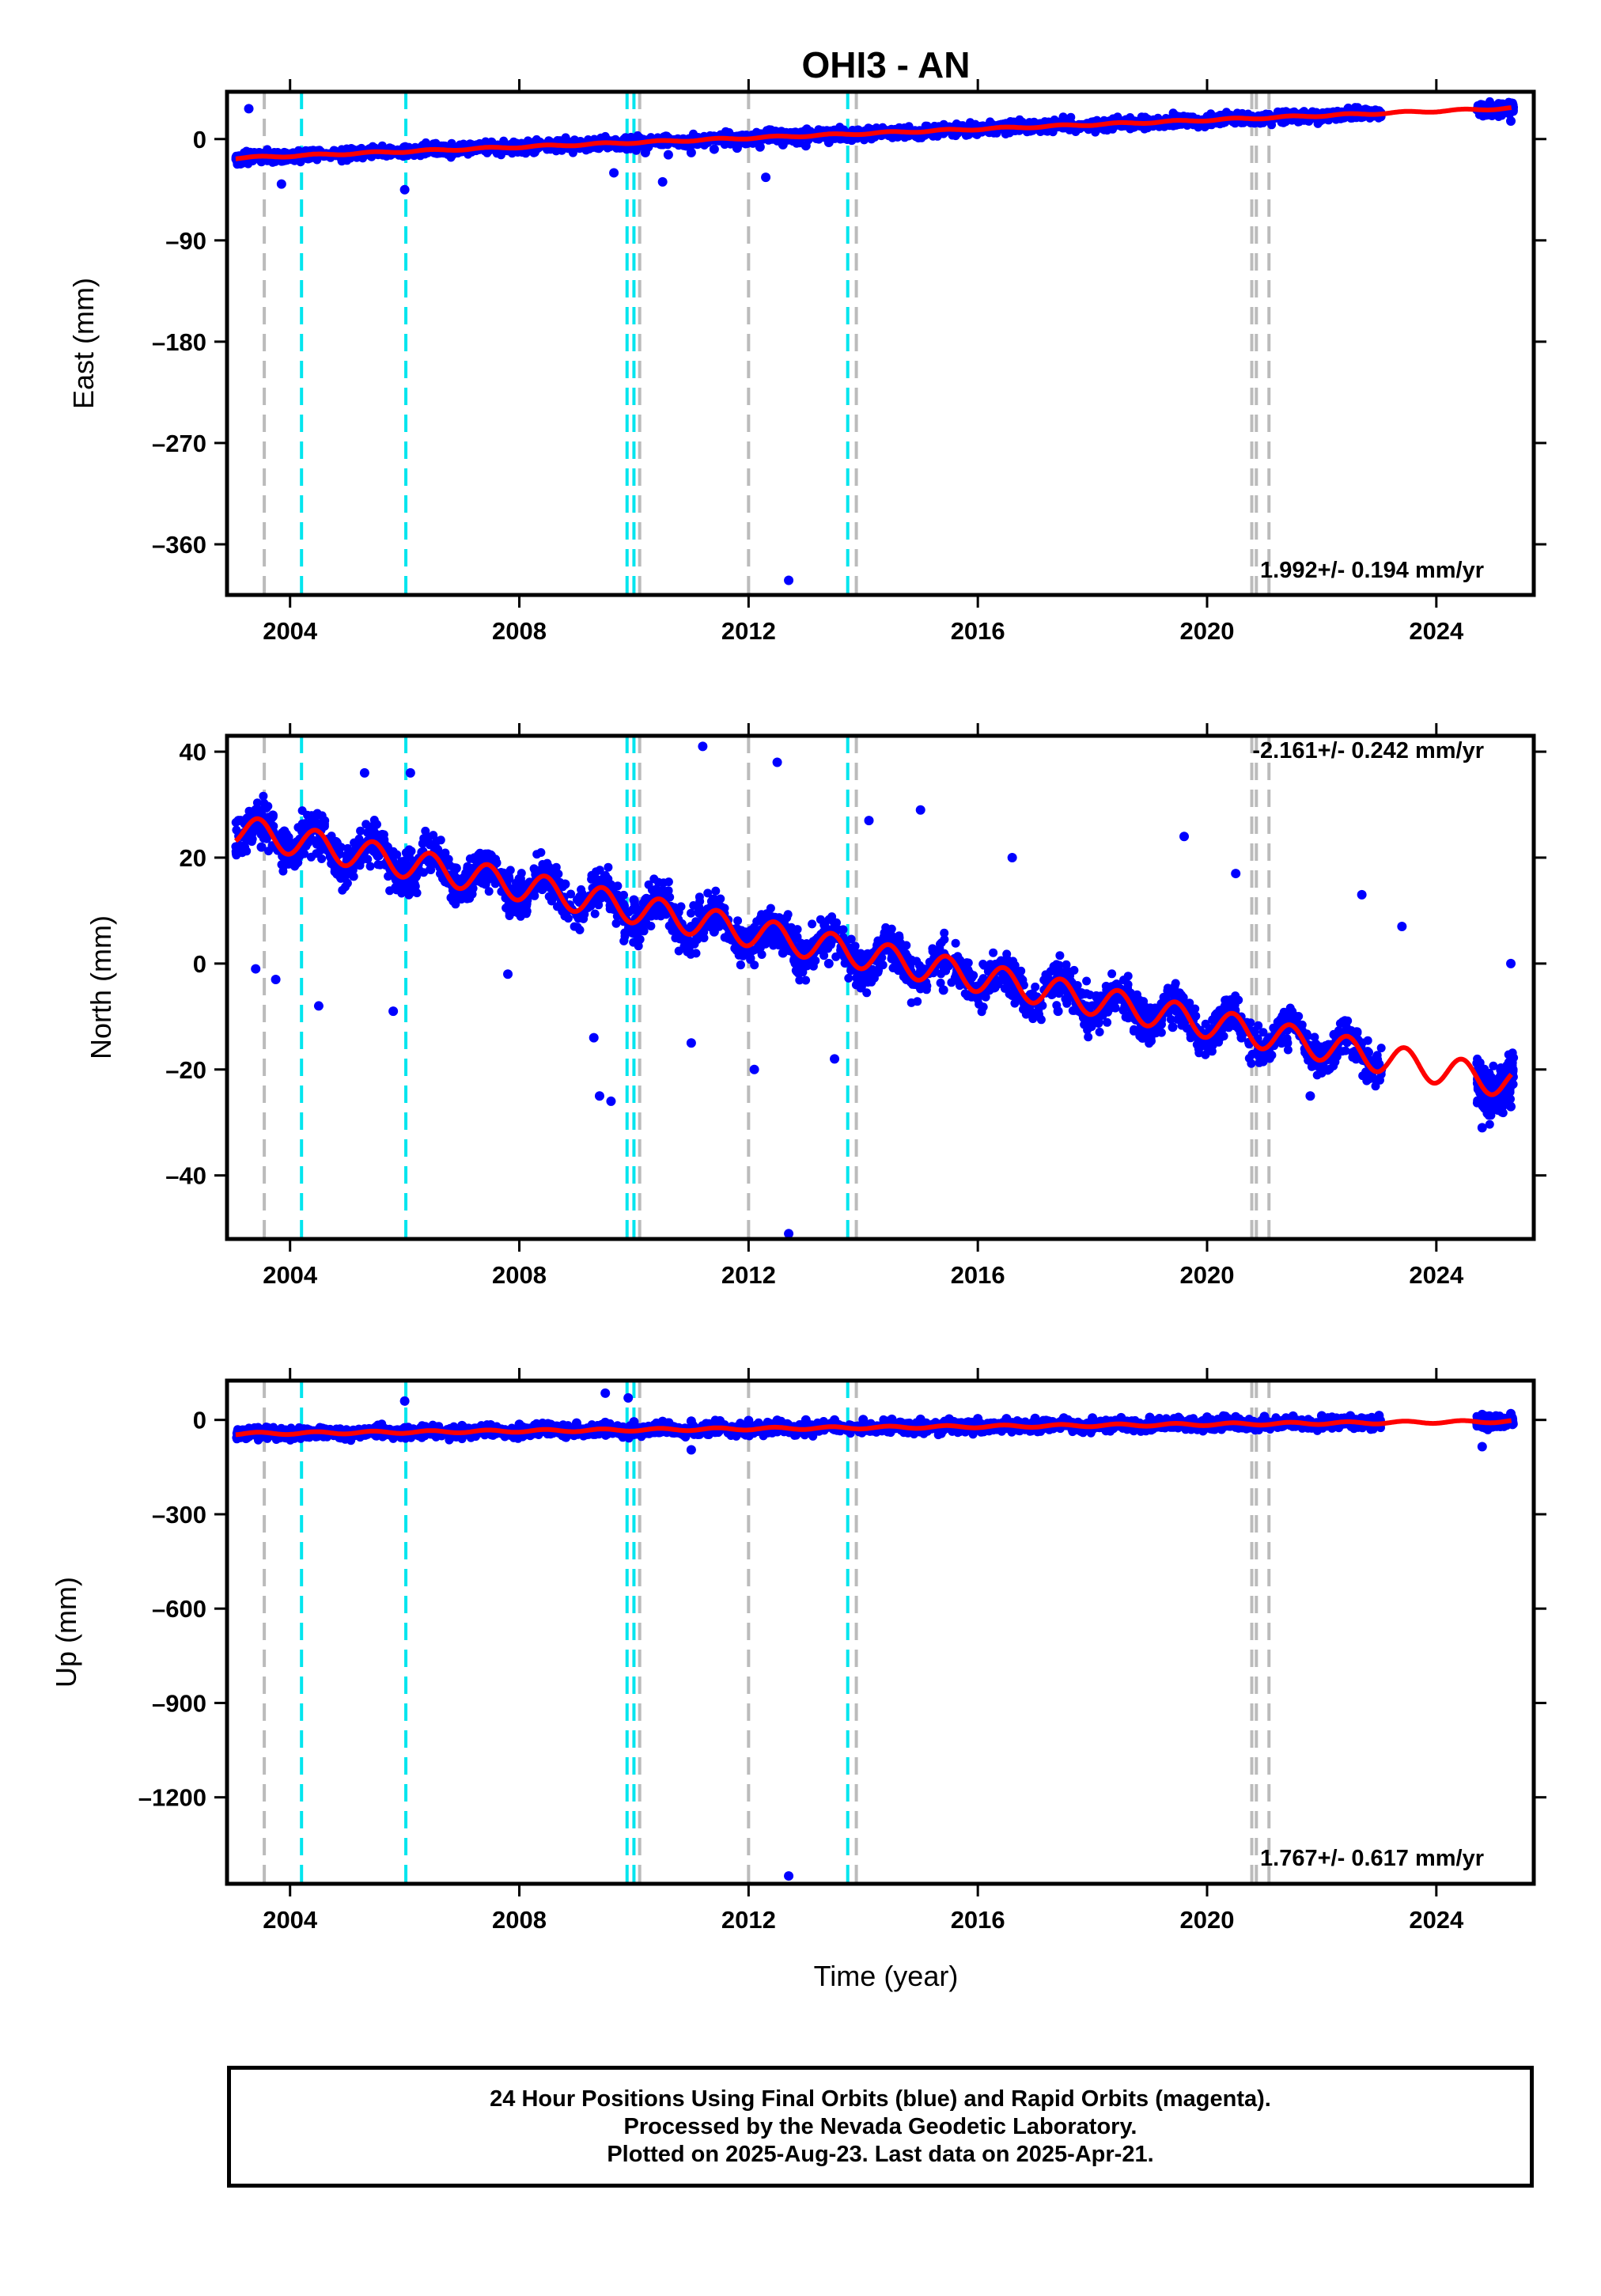  What do you see at coordinates (978, 631) in the screenshot?
I see `x-tick-label: 2016` at bounding box center [978, 631].